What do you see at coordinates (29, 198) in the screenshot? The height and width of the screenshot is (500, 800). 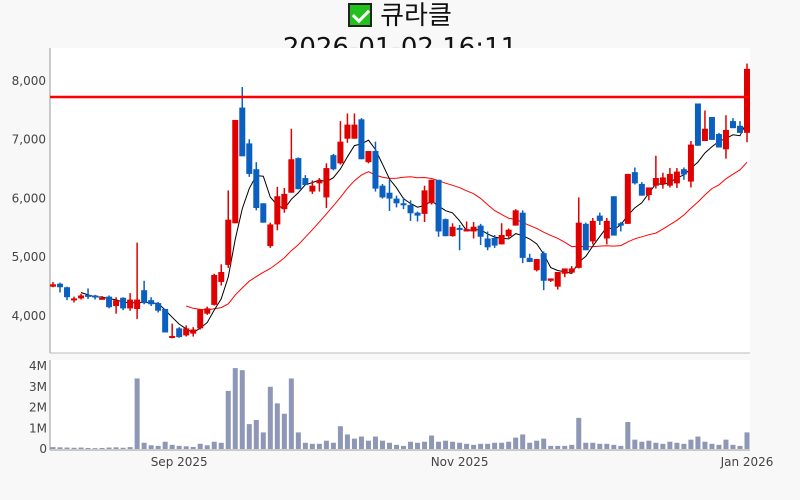 I see `price-tick-label: 6,000` at bounding box center [29, 198].